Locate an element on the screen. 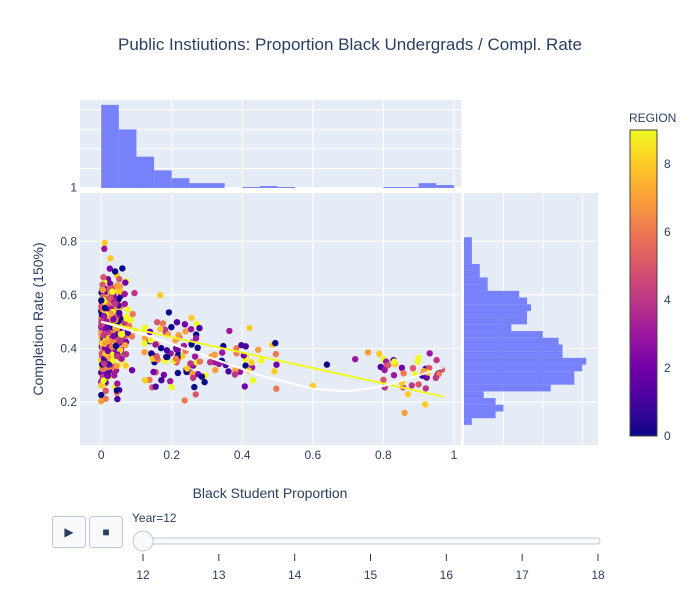  slider-rail is located at coordinates (369, 541).